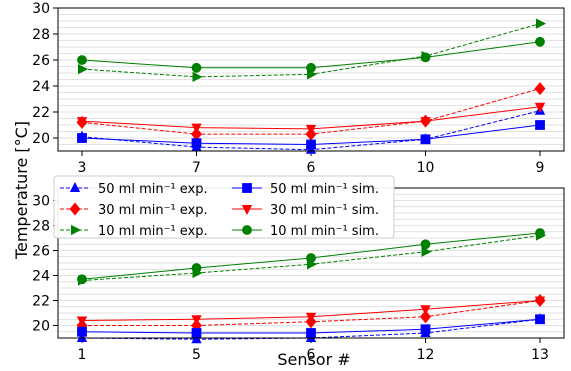  I want to click on bottom-y-tick-label: 24, so click(41, 277).